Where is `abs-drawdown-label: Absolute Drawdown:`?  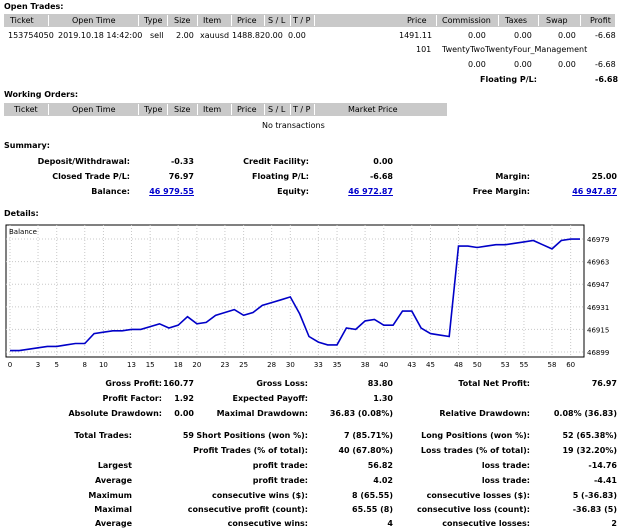 abs-drawdown-label: Absolute Drawdown: is located at coordinates (115, 413).